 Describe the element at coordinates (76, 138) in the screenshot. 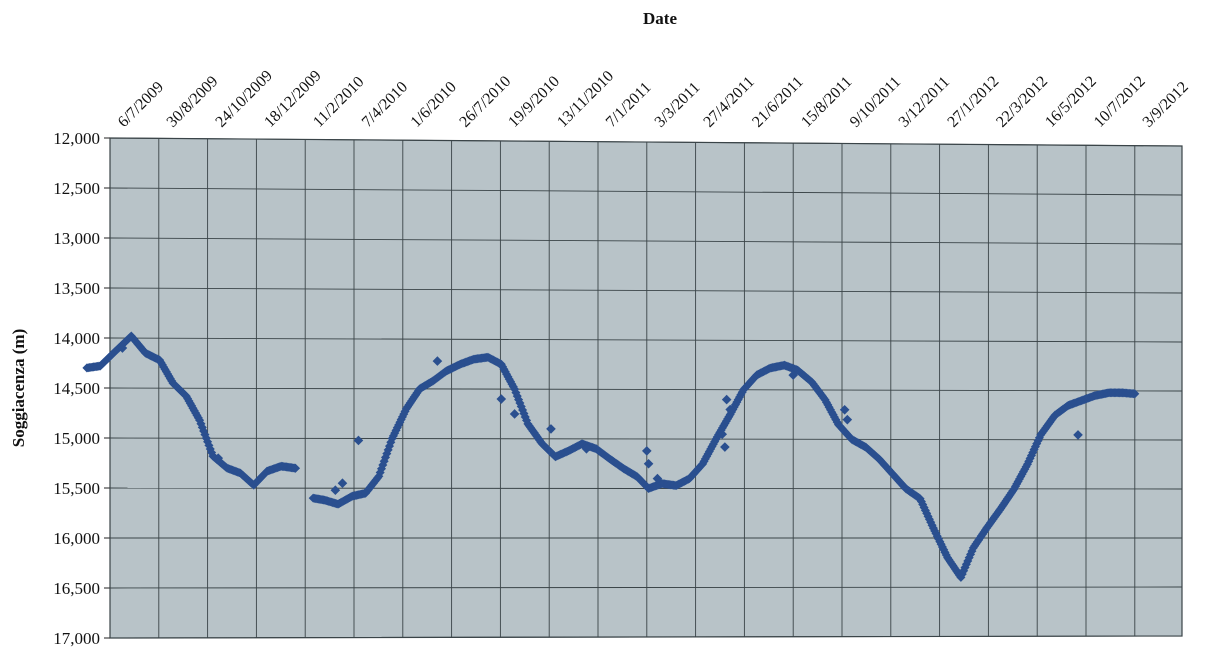

I see `y-tick-label: 12,000` at that location.